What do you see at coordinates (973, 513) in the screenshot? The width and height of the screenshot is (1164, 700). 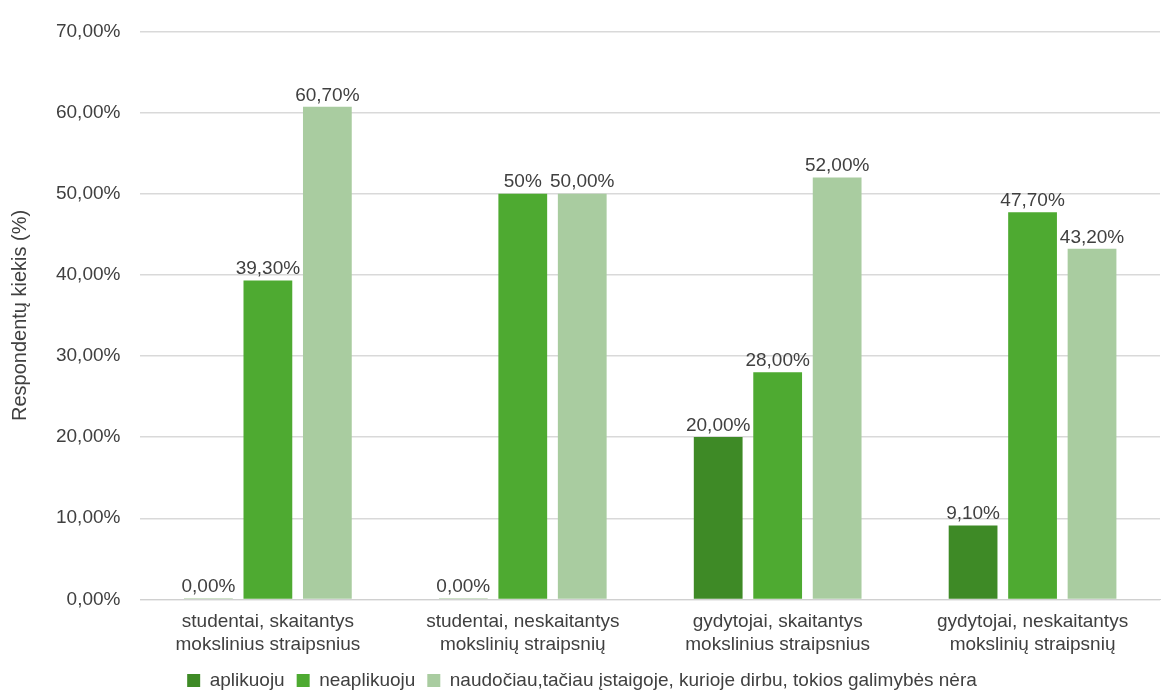 I see `data-label: 9,10%` at bounding box center [973, 513].